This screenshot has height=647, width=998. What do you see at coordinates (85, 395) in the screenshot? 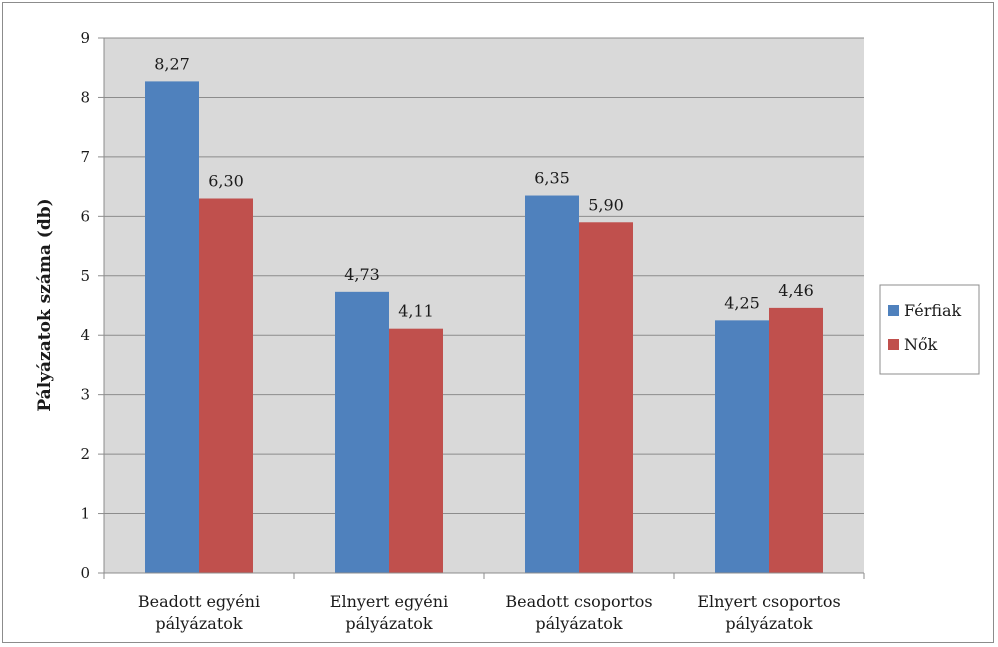
I see `y-tick-label: 3` at bounding box center [85, 395].